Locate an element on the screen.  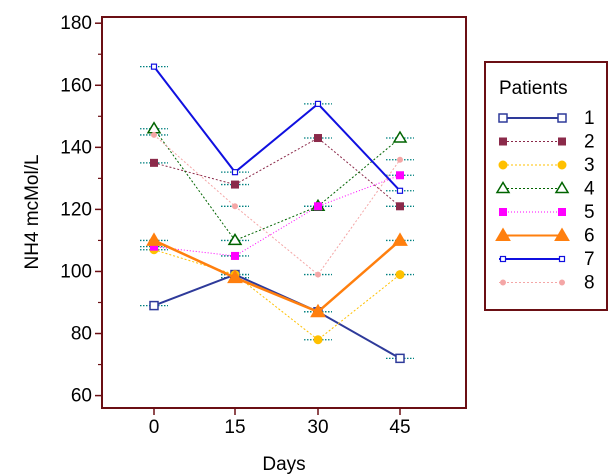
legend-label: 8 is located at coordinates (589, 283).